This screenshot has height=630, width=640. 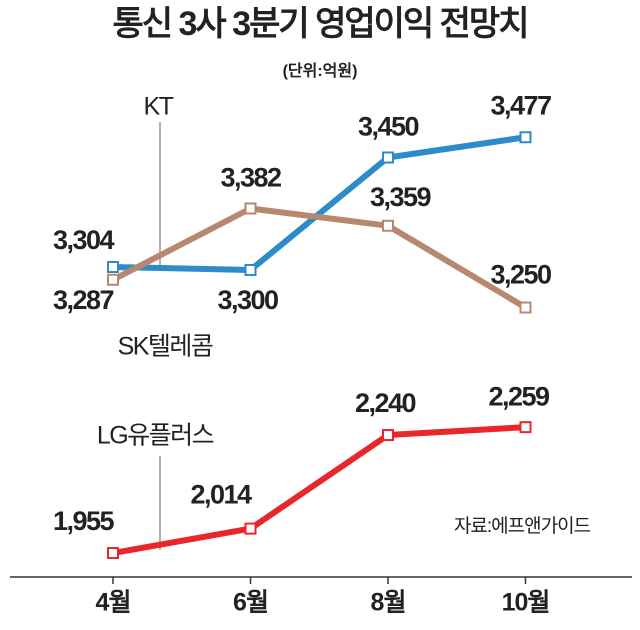 What do you see at coordinates (159, 107) in the screenshot?
I see `series-label: KT` at bounding box center [159, 107].